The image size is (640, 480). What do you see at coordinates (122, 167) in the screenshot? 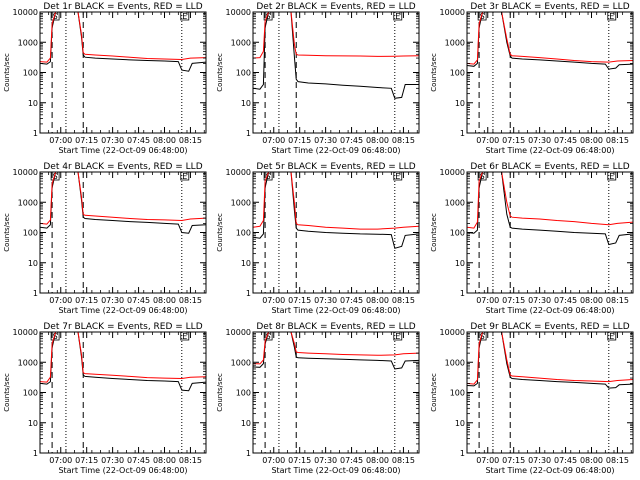
I see `plot-title: Det 4r BLACK = Events, RED = LLD` at bounding box center [122, 167].